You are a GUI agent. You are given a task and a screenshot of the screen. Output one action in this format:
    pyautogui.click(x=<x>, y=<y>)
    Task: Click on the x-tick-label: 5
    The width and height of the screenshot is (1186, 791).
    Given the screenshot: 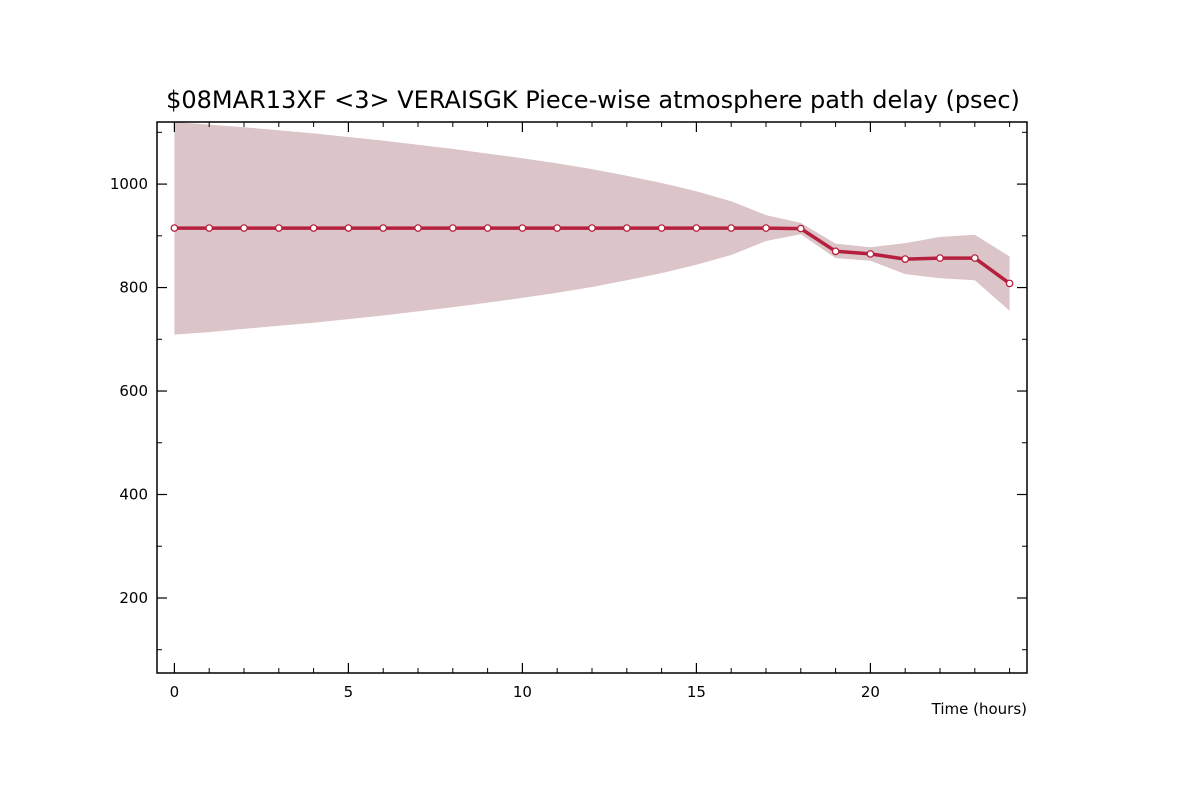 What is the action you would take?
    pyautogui.click(x=349, y=692)
    